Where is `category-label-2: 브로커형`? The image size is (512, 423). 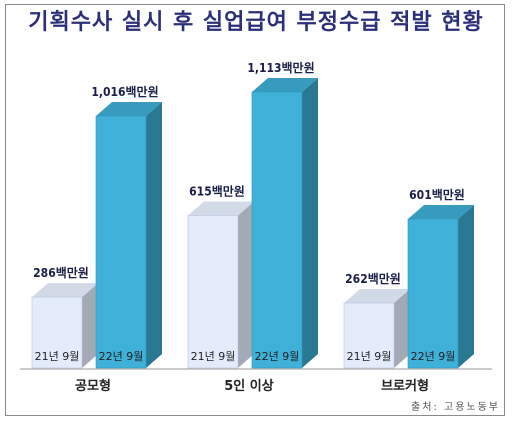
category-label-2: 브로커형 is located at coordinates (405, 386).